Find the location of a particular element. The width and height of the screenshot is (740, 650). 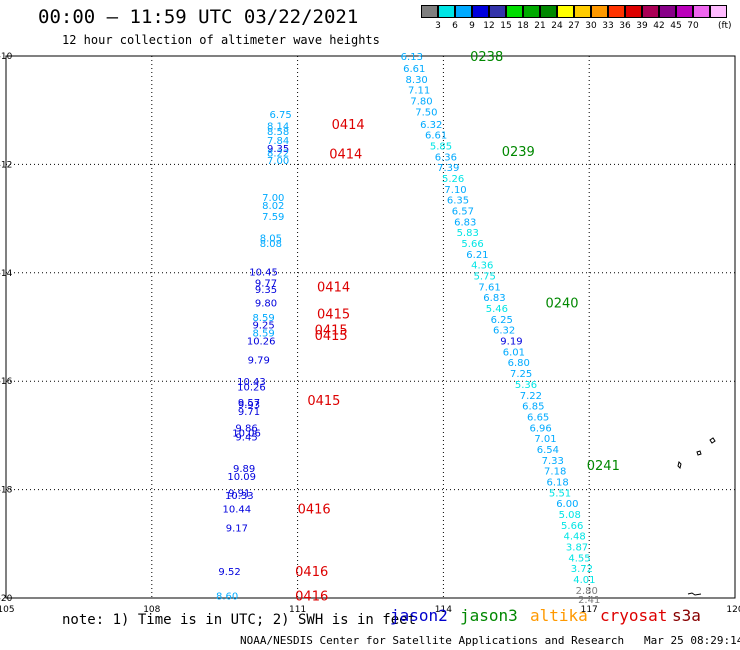

x-tick-label: 120 is located at coordinates (733, 610).